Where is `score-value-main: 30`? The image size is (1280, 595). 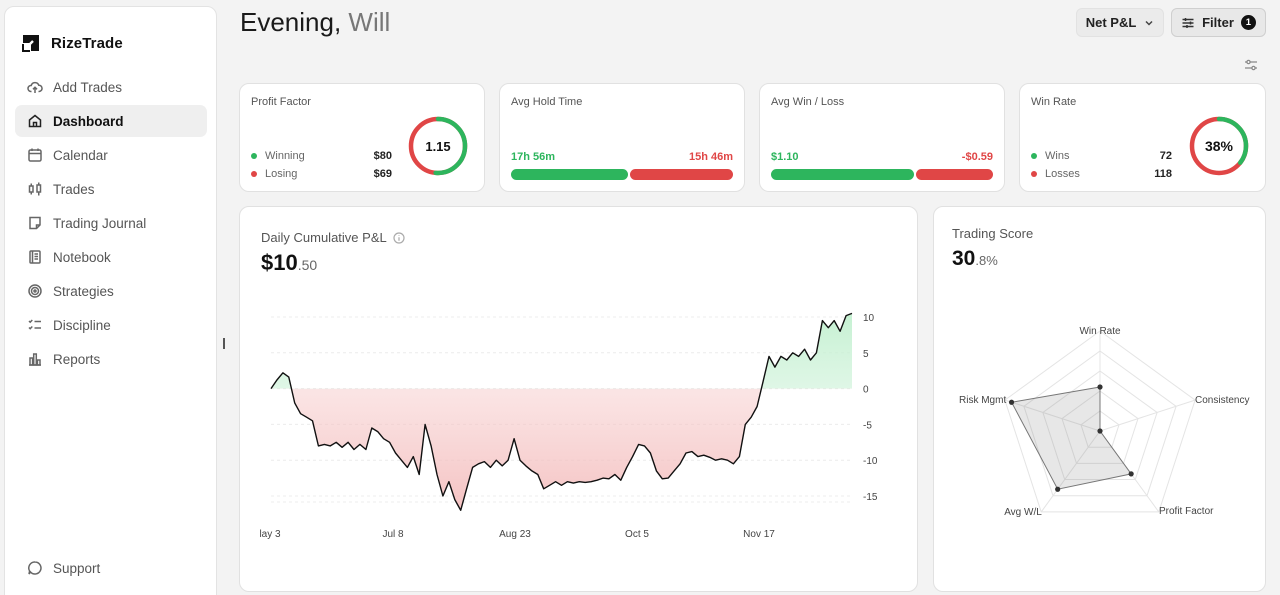
score-value-main: 30 is located at coordinates (964, 258).